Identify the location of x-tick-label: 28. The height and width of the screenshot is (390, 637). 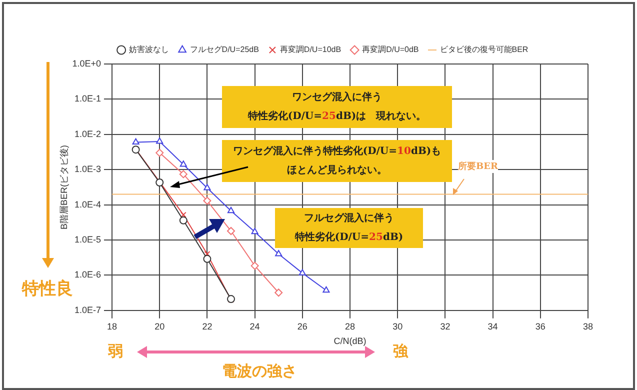
(350, 326).